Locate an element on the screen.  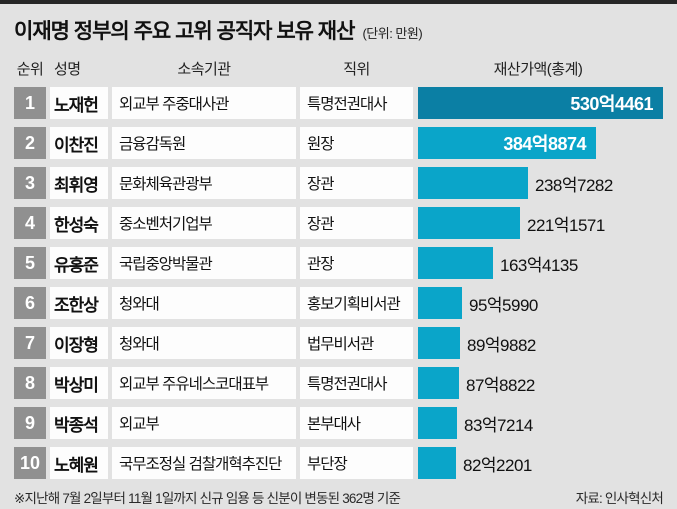
rank-badge: 6 is located at coordinates (30, 303).